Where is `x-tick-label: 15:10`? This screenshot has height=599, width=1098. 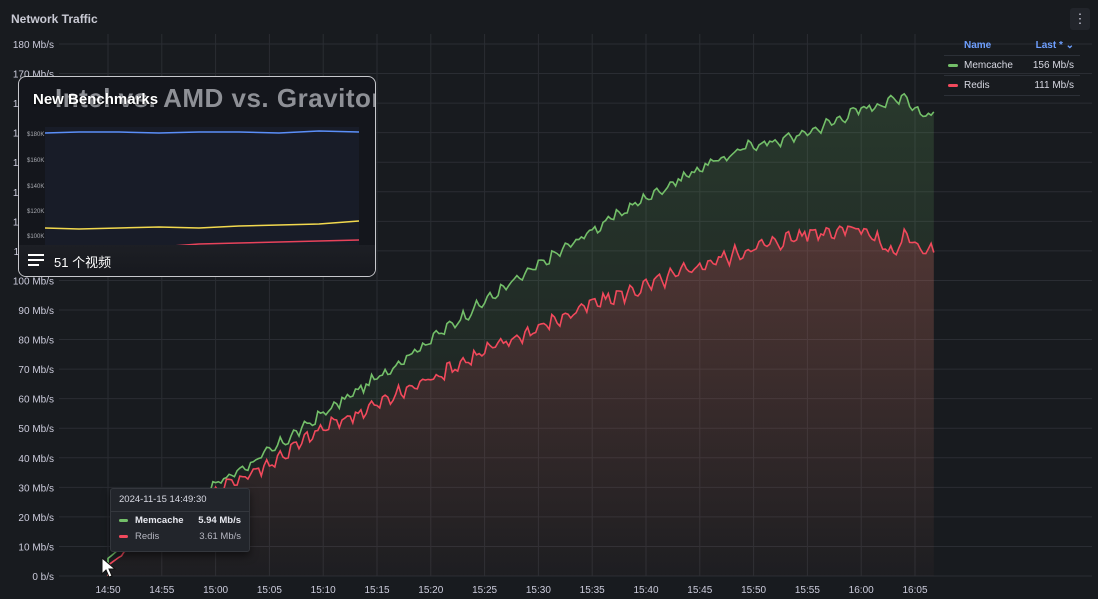
x-tick-label: 15:10 is located at coordinates (323, 590).